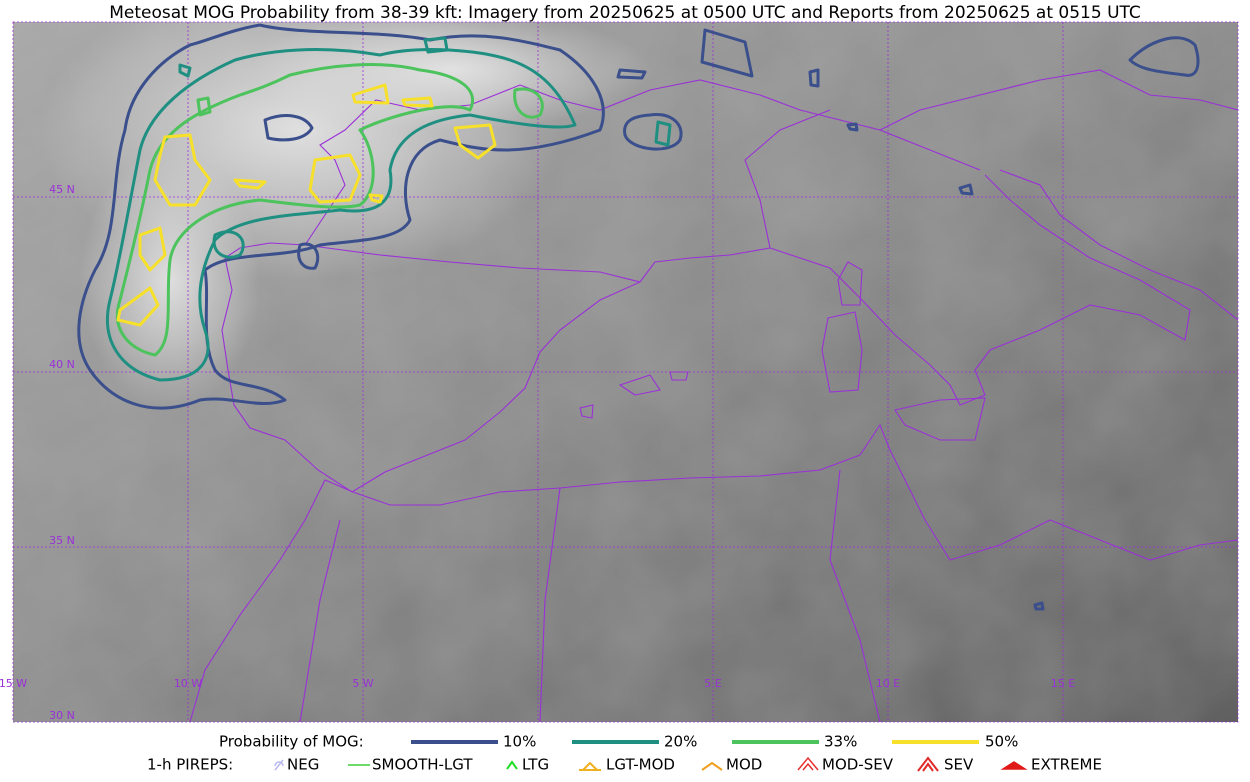 The height and width of the screenshot is (782, 1250). Describe the element at coordinates (291, 742) in the screenshot. I see `legend-title: Probability of MOG:` at that location.